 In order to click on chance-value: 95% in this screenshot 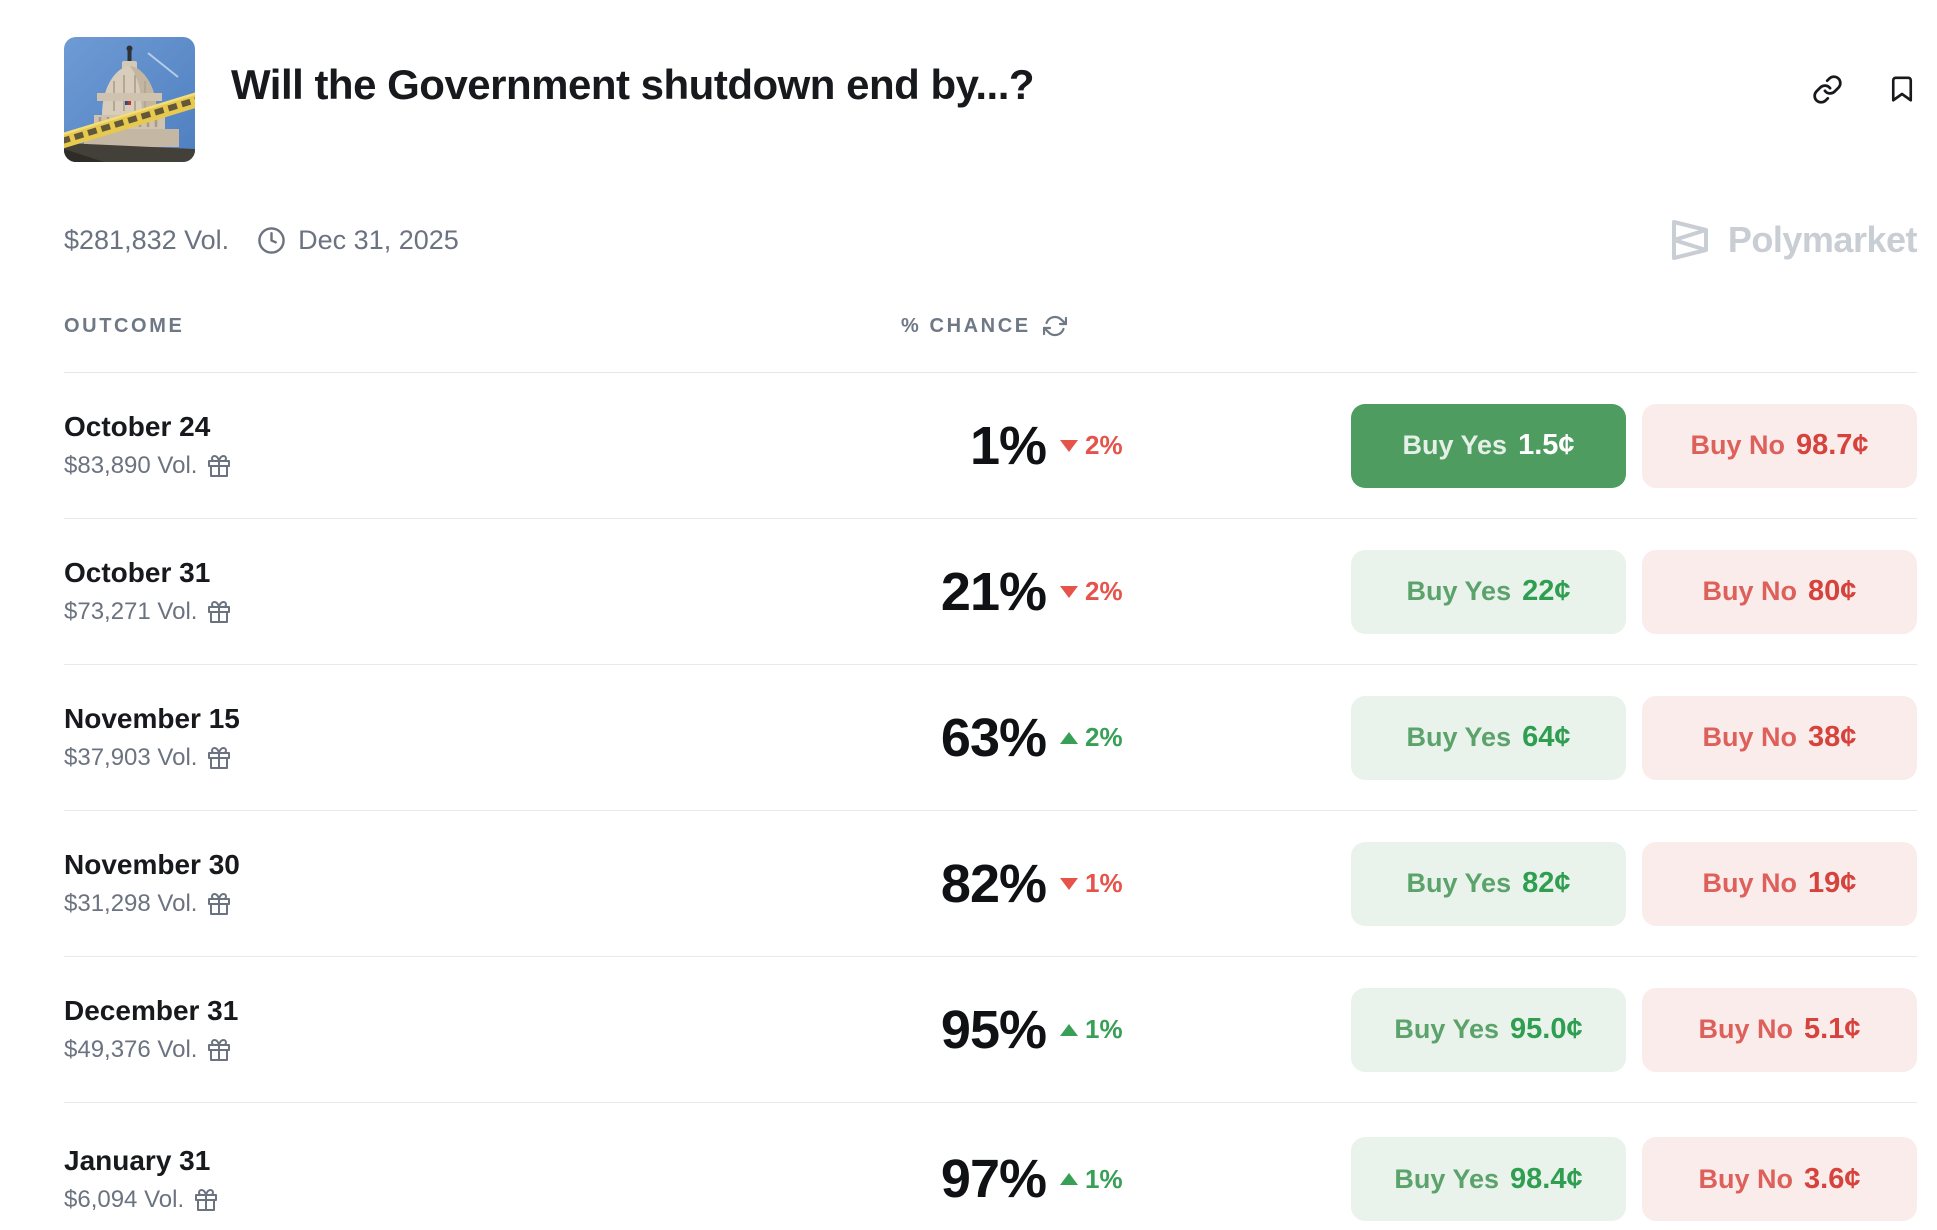, I will do `click(993, 1029)`.